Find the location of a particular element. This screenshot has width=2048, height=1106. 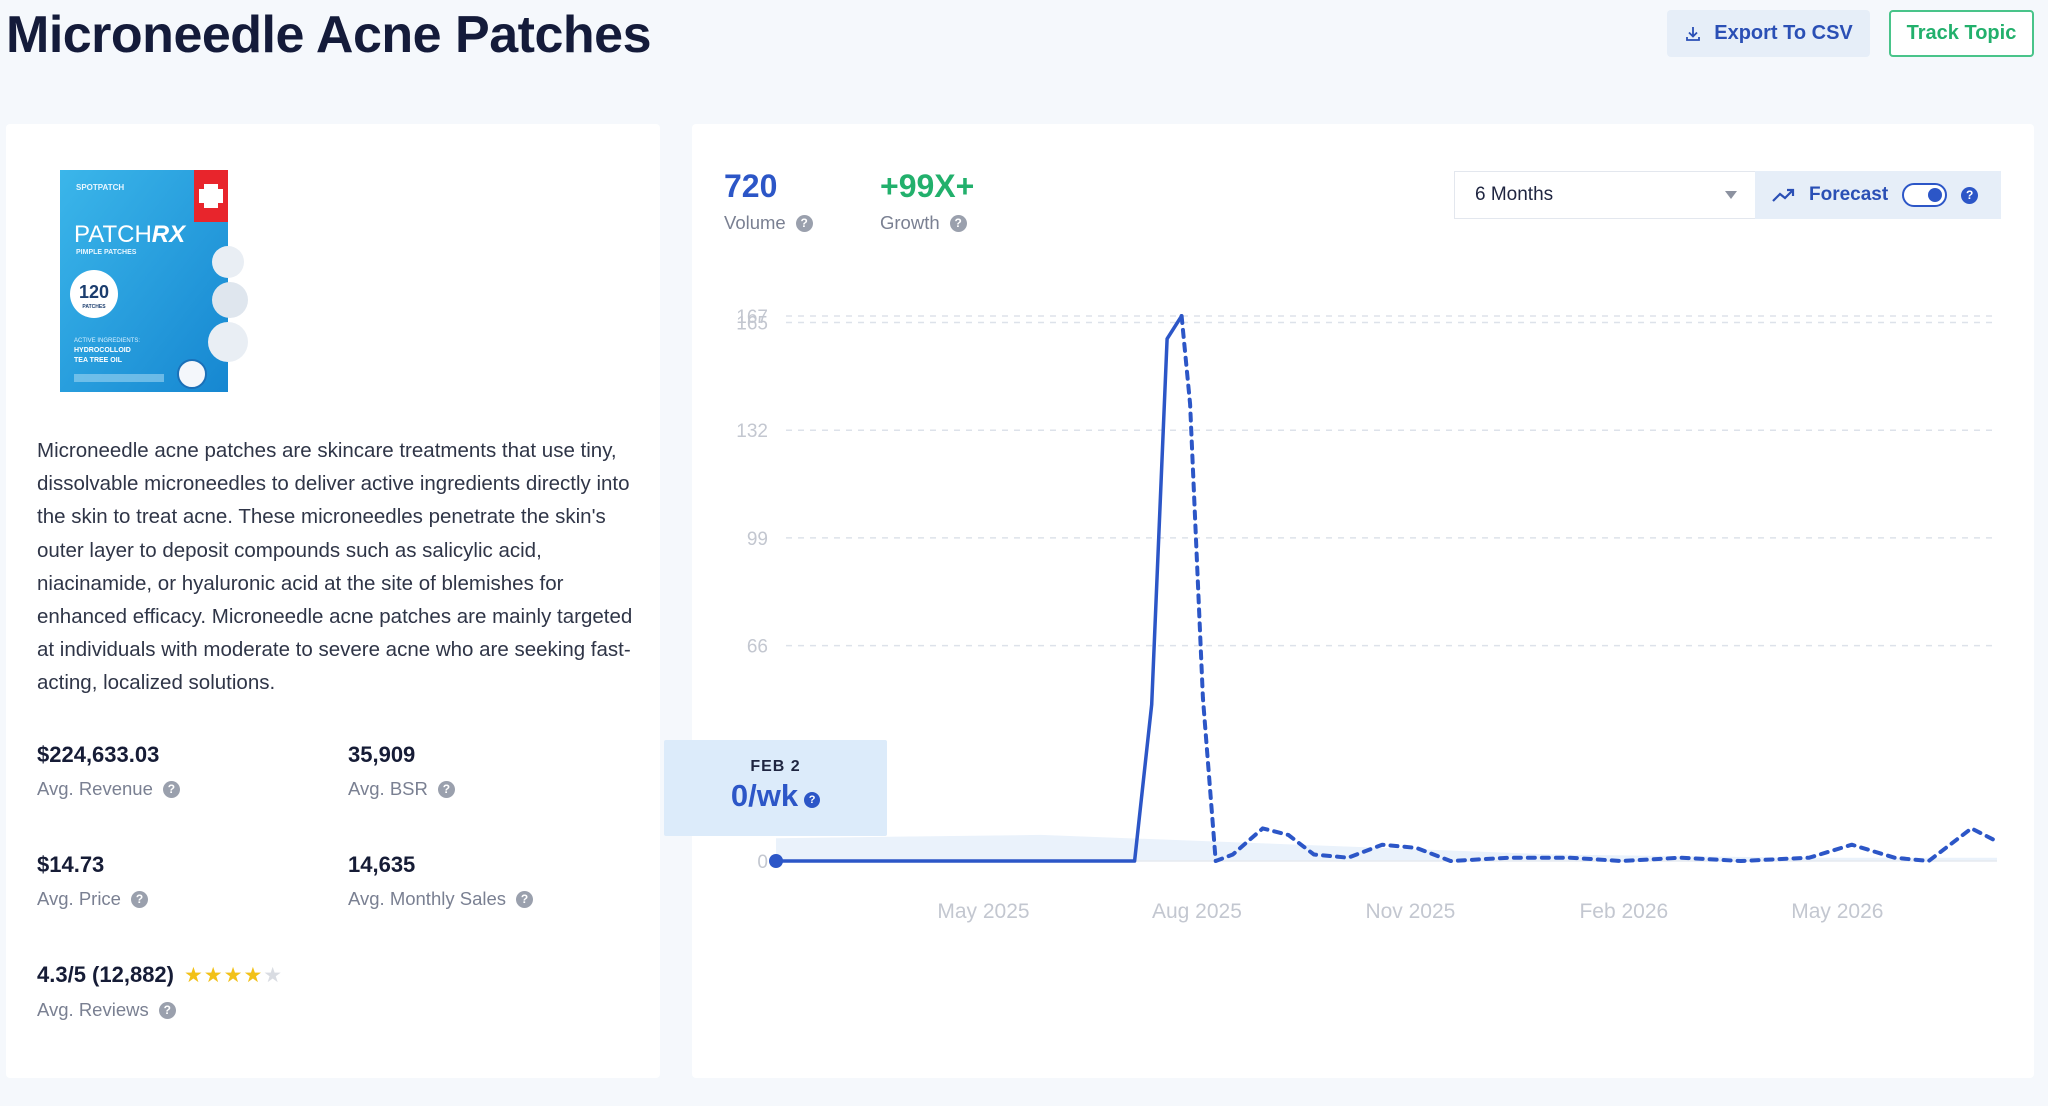

stat-revenue-label: Avg. Revenue is located at coordinates (95, 788).